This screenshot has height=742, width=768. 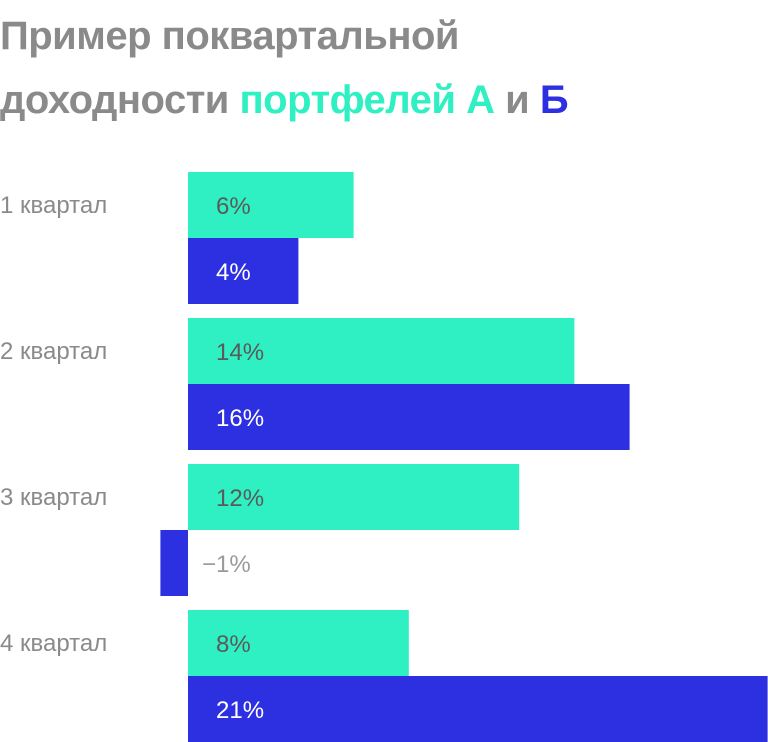 I want to click on title-line-1: Пример поквартальной, so click(x=230, y=36).